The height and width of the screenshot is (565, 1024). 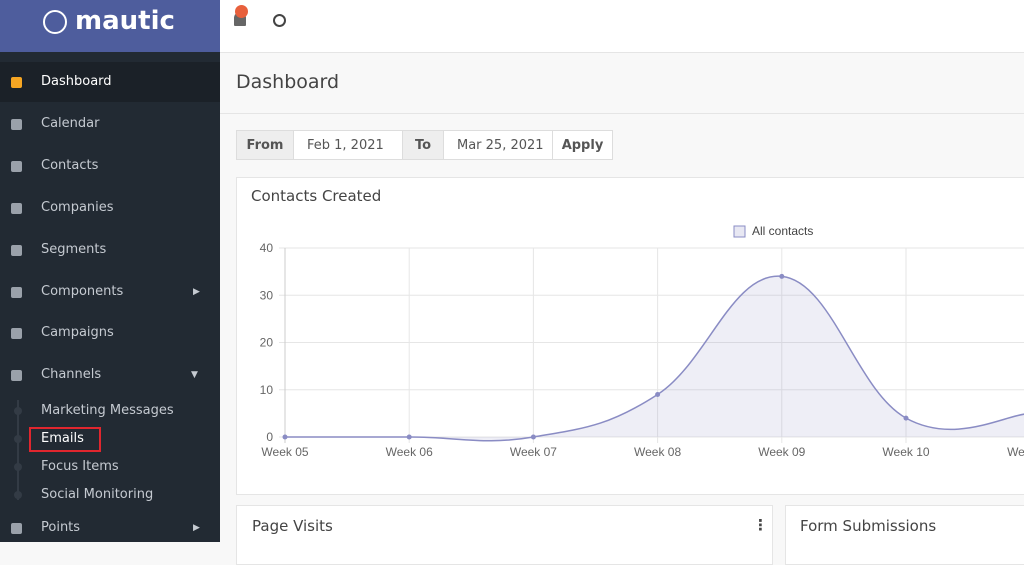 What do you see at coordinates (70, 123) in the screenshot?
I see `menu-item: Calendar` at bounding box center [70, 123].